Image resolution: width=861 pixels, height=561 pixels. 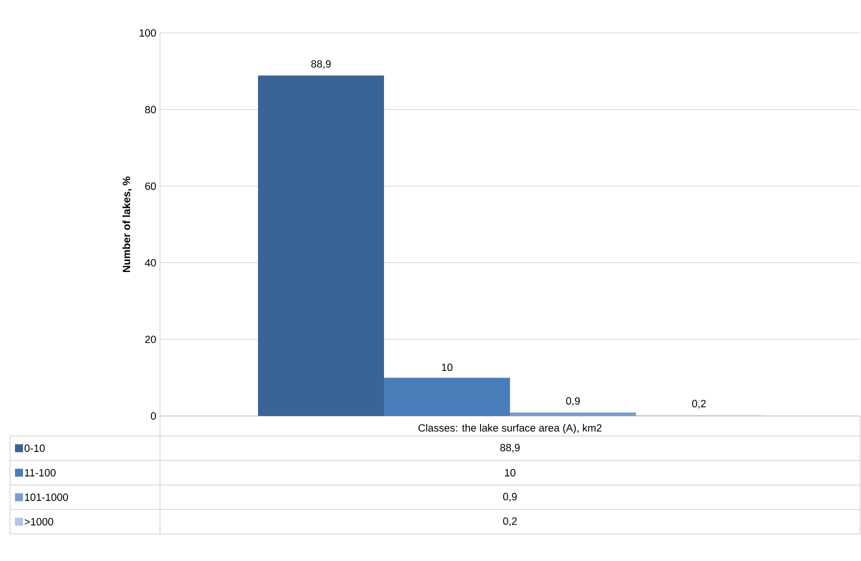 I want to click on y-tick-label: 40, so click(x=150, y=262).